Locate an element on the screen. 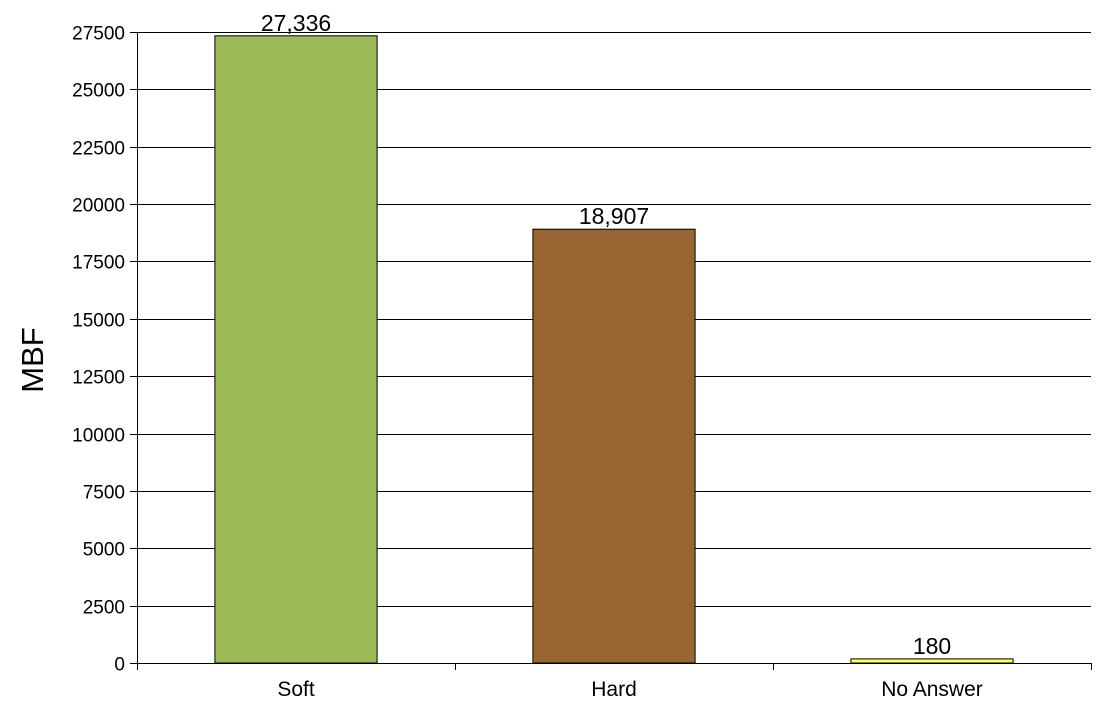 The width and height of the screenshot is (1100, 706). y-tick-label: 12500 is located at coordinates (98, 378).